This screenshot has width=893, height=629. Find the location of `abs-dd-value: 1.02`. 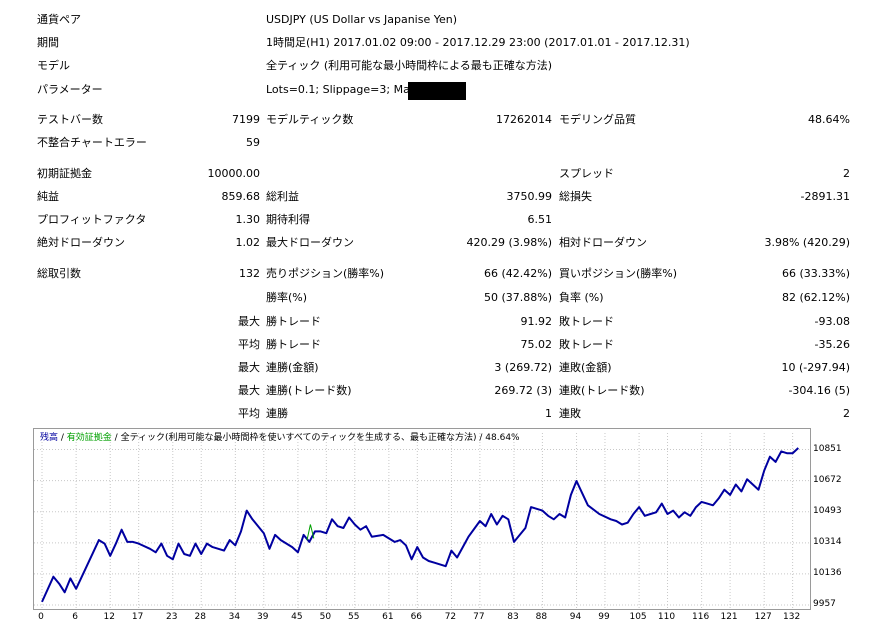

abs-dd-value: 1.02 is located at coordinates (248, 242).